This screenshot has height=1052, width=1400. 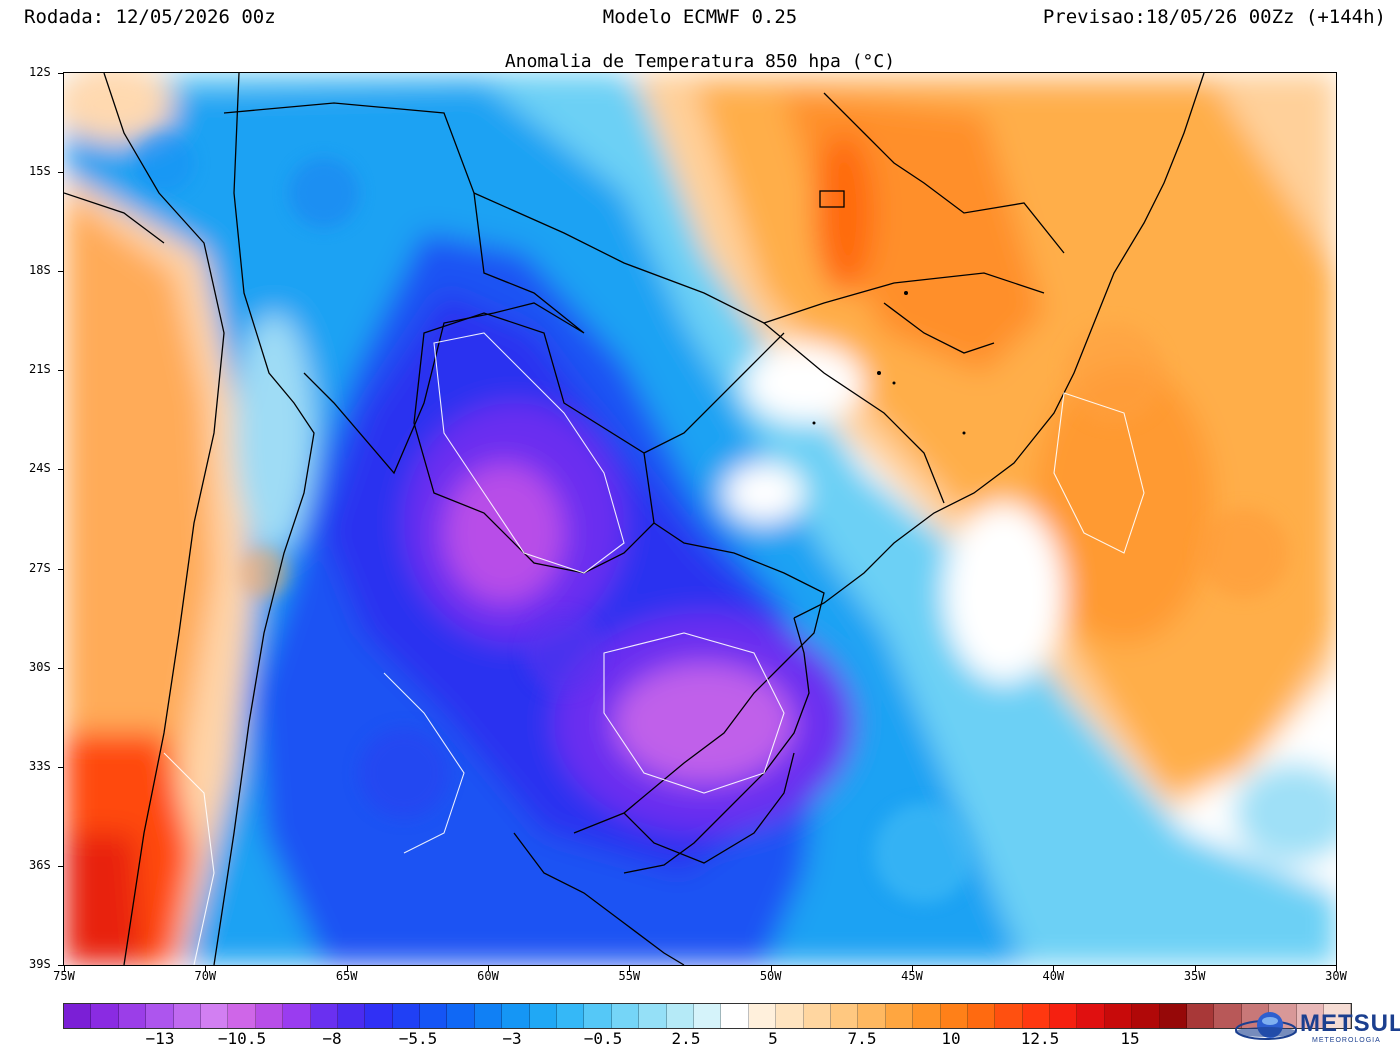 I want to click on colorbar, so click(x=708, y=1016).